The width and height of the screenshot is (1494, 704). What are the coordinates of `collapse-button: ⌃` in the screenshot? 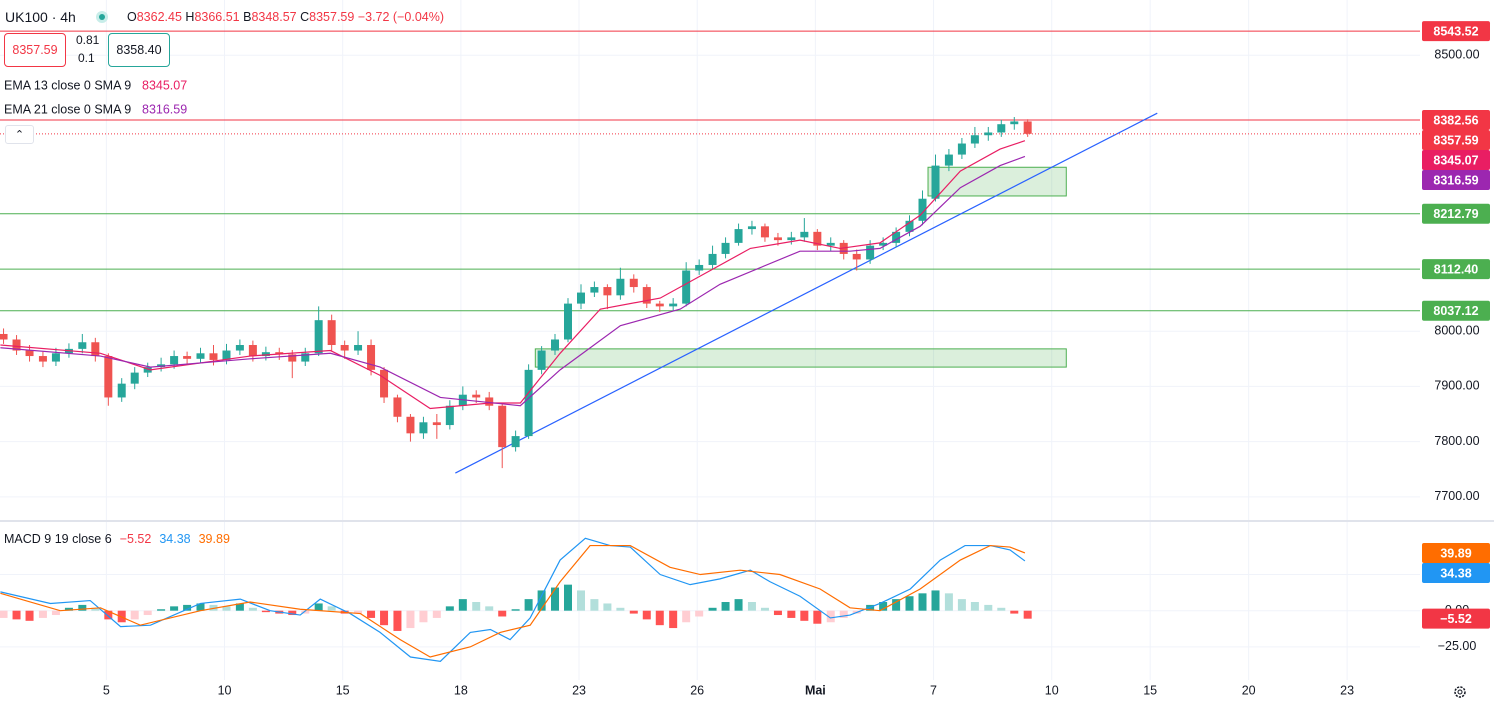 It's located at (19, 134).